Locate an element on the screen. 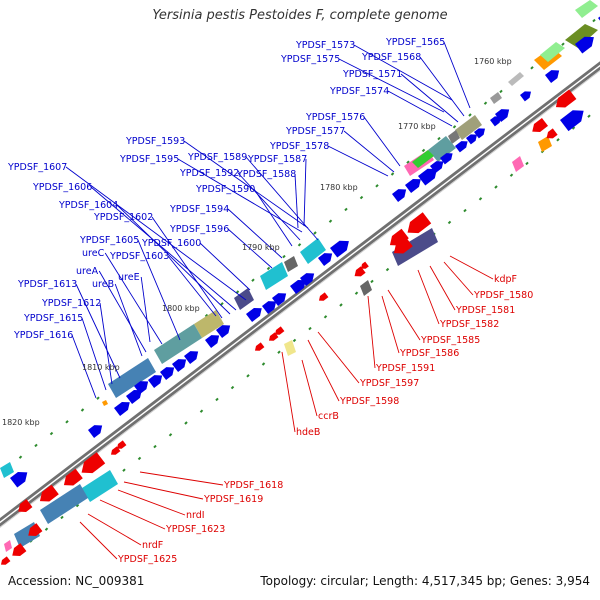 The image size is (600, 600). gene-label-forward: YPDSF_1596 is located at coordinates (199, 229).